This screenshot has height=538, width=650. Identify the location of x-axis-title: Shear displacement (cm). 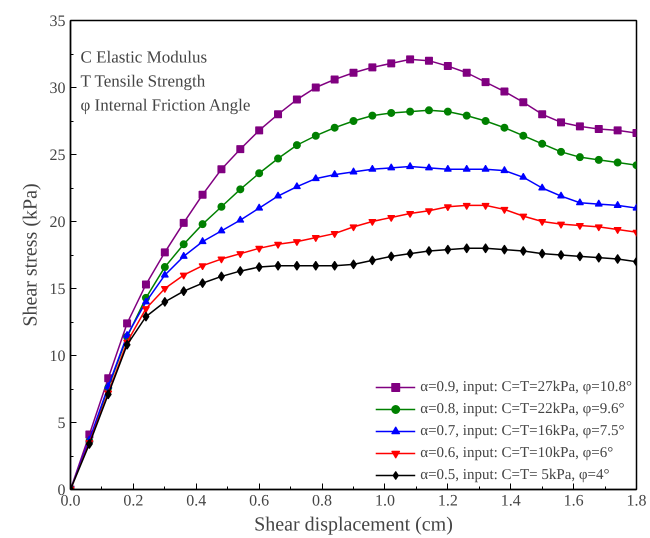
(353, 525).